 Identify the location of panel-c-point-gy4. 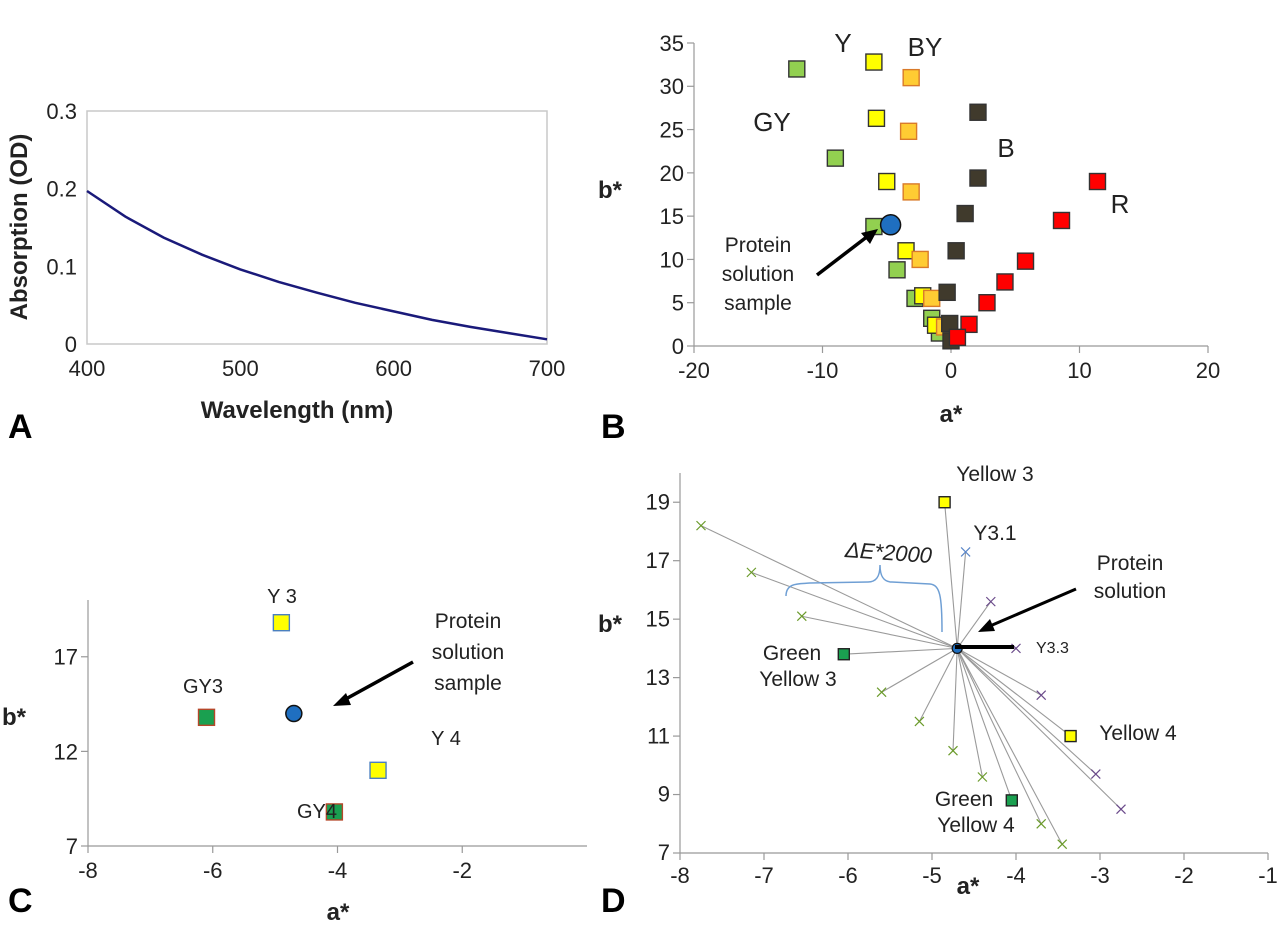
(334, 812).